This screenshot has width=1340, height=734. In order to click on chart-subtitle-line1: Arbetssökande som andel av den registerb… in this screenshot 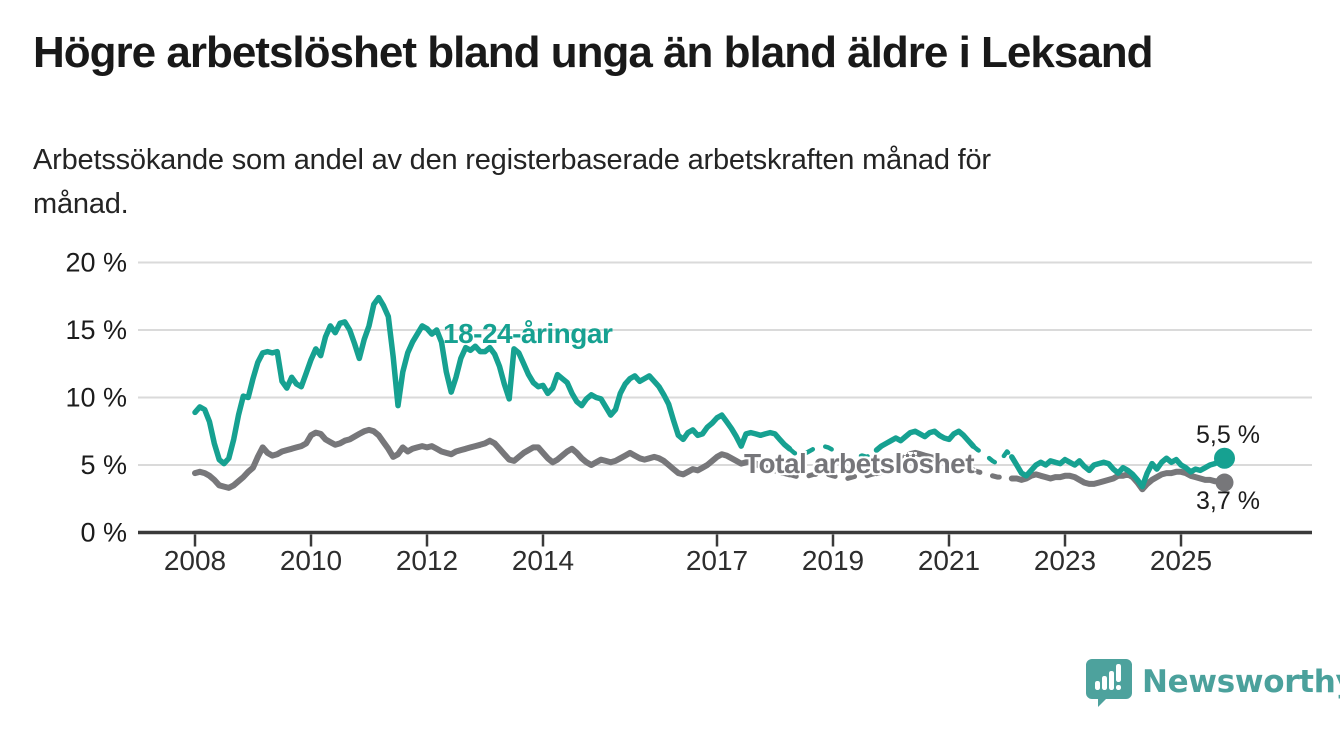, I will do `click(512, 160)`.